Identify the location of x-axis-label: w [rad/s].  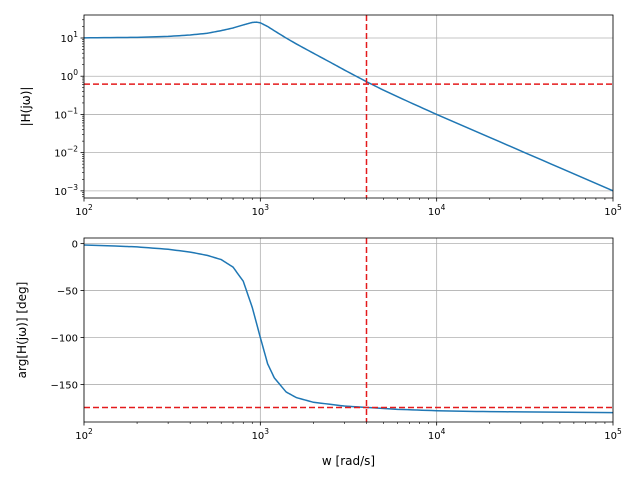
(348, 461).